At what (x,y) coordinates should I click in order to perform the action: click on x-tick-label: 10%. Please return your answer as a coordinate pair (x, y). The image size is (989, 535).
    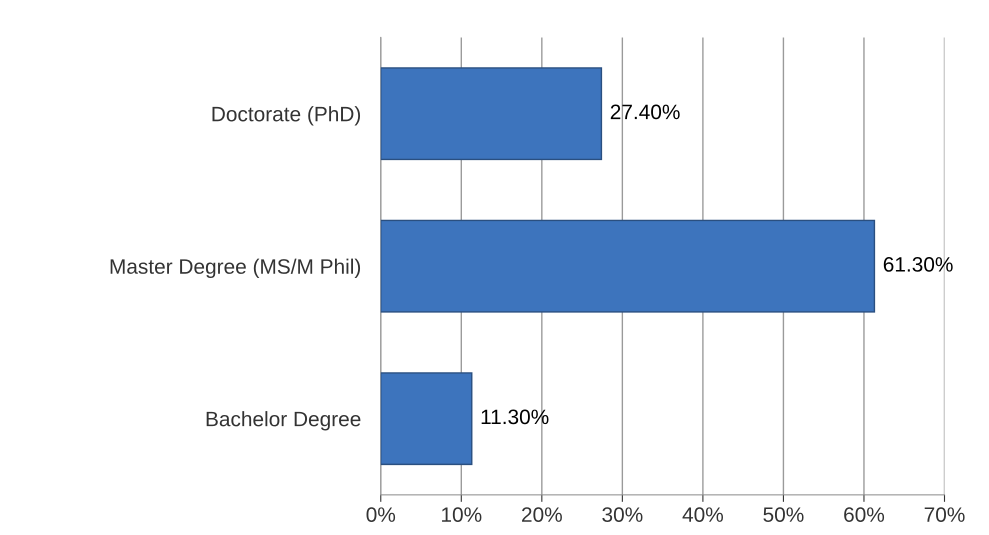
    Looking at the image, I should click on (462, 514).